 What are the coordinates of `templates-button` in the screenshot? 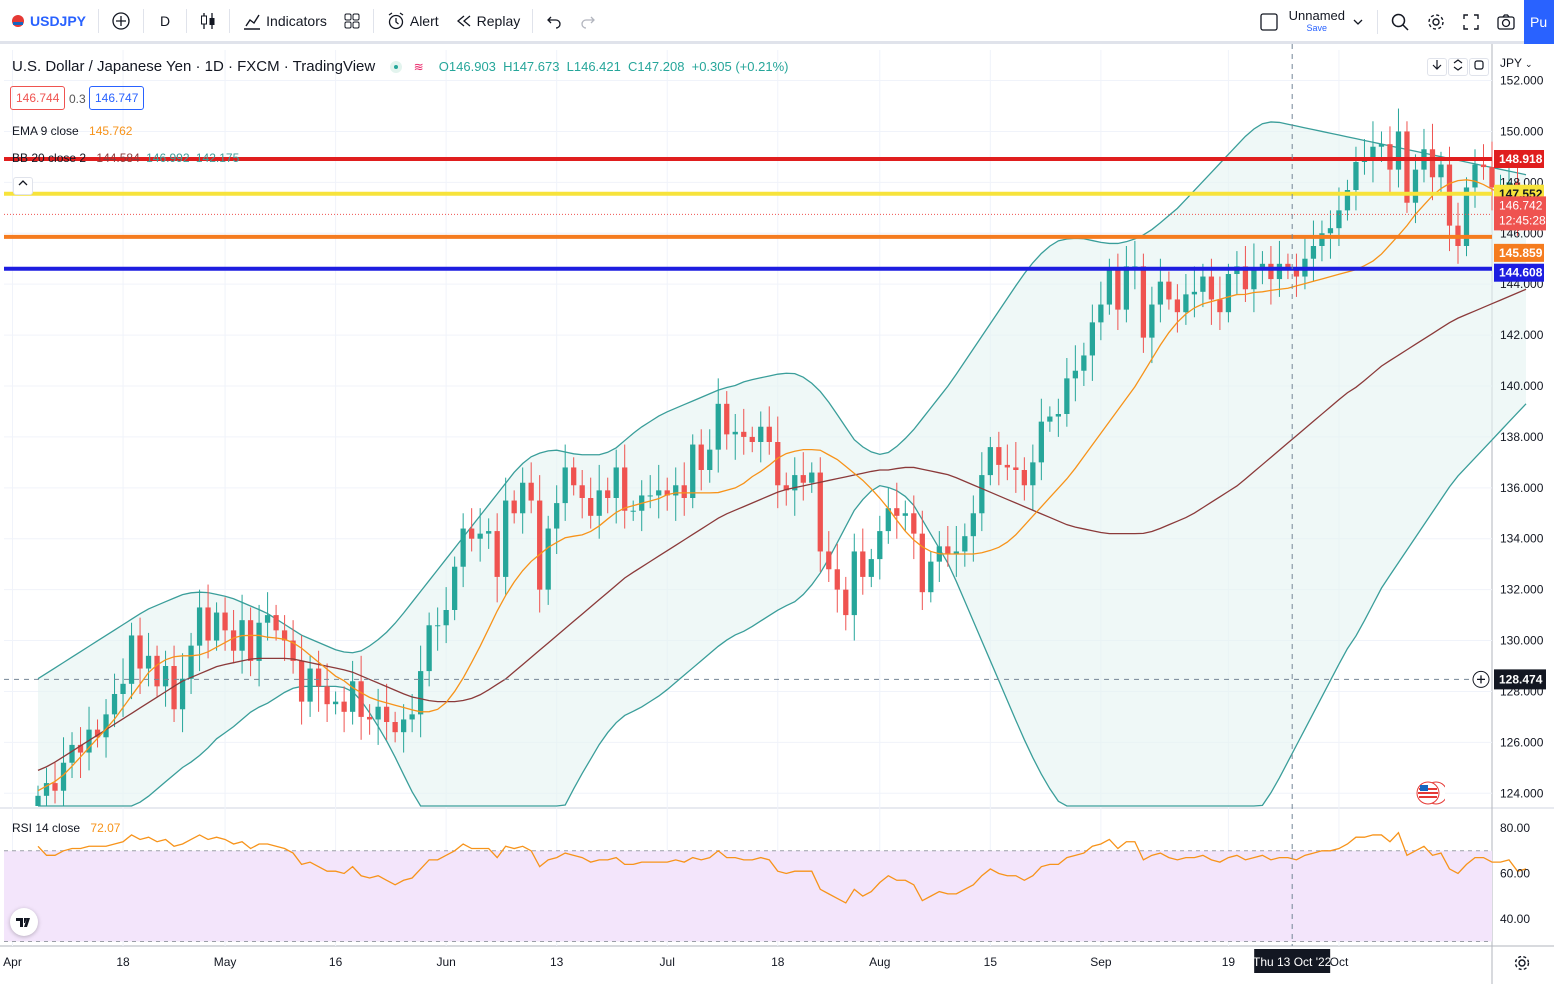 It's located at (352, 21).